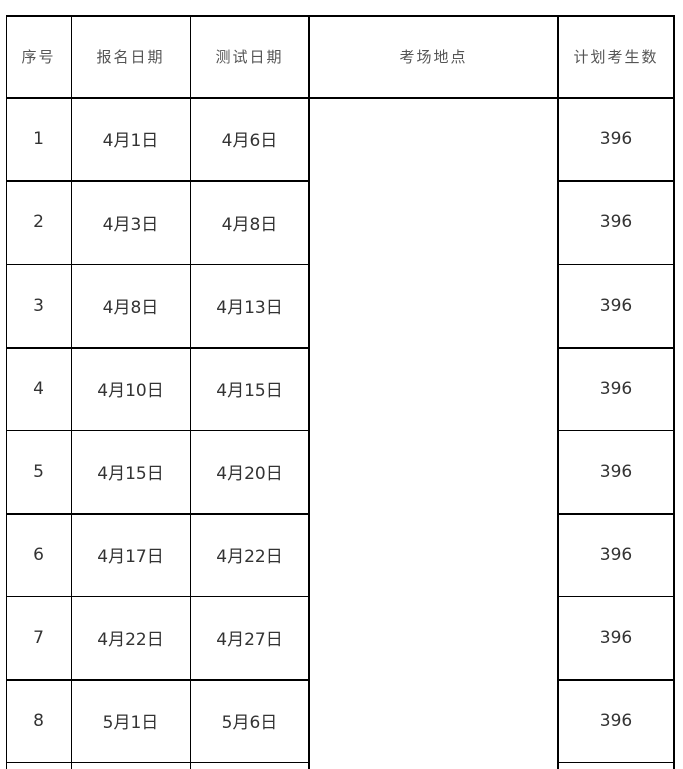  What do you see at coordinates (249, 224) in the screenshot?
I see `cell-test: 4月8日` at bounding box center [249, 224].